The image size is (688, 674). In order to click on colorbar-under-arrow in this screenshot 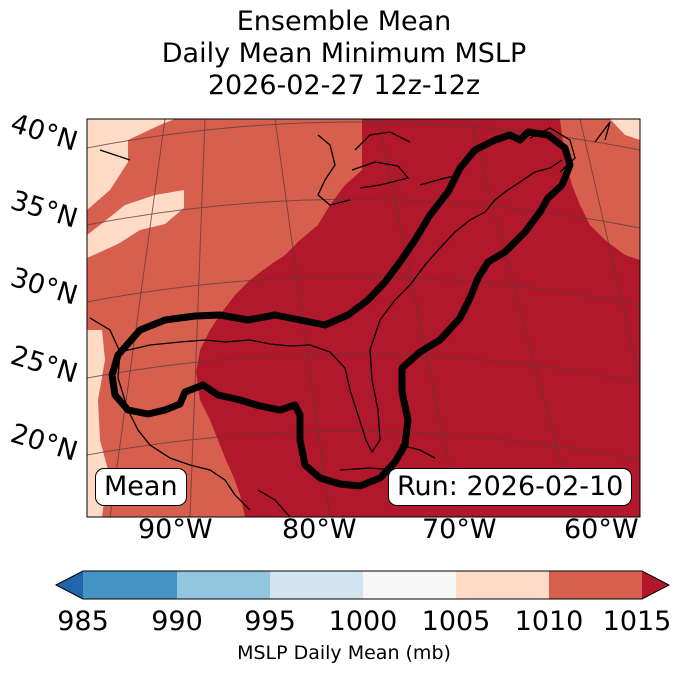, I will do `click(69, 585)`.